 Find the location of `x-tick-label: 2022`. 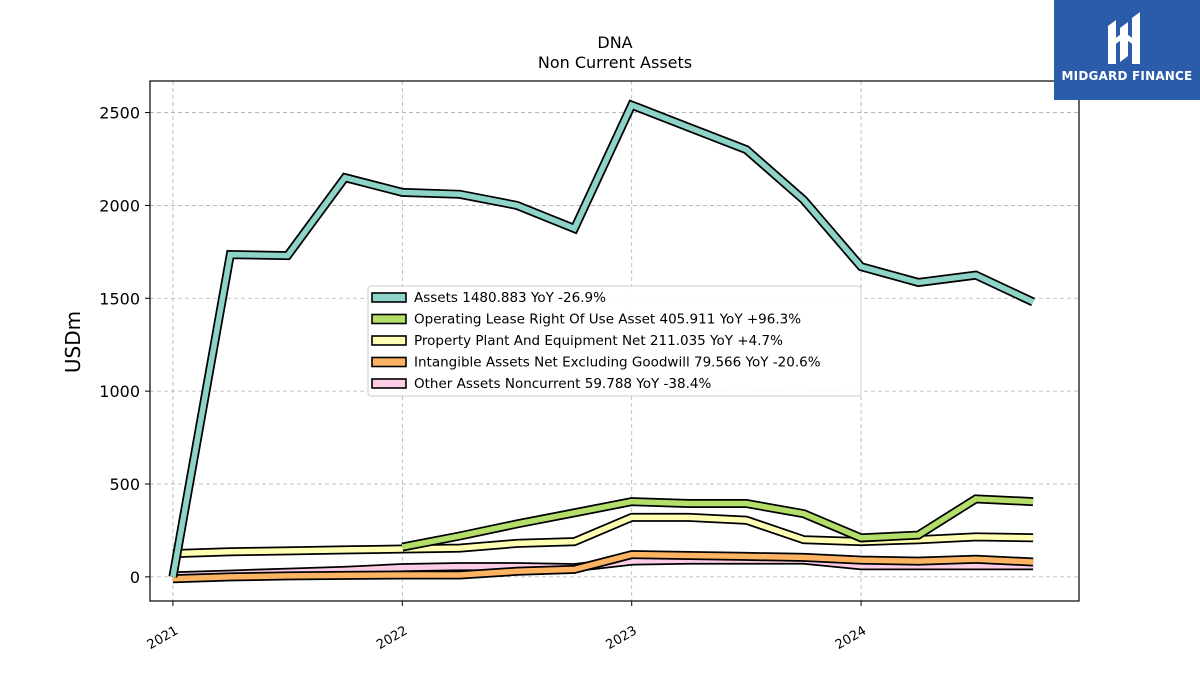

x-tick-label: 2022 is located at coordinates (392, 638).